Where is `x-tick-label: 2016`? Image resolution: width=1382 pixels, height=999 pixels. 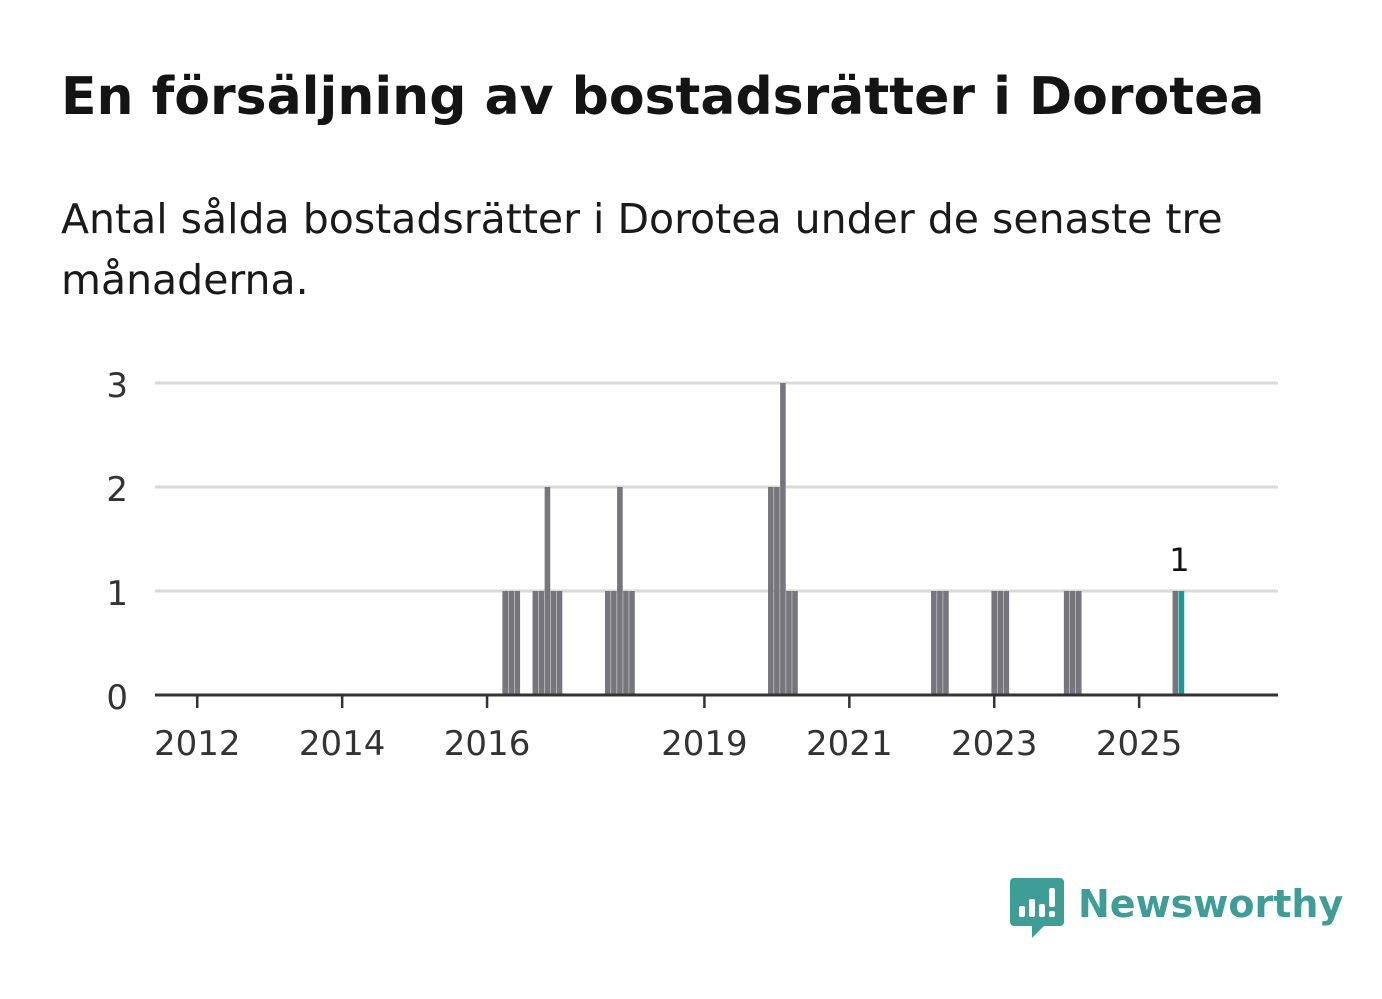
x-tick-label: 2016 is located at coordinates (487, 744).